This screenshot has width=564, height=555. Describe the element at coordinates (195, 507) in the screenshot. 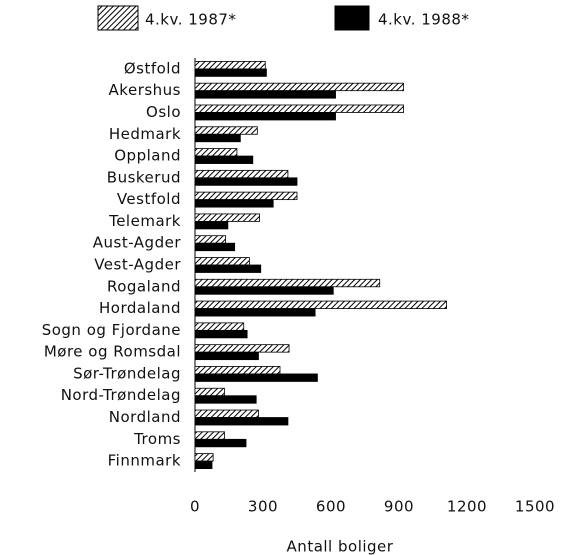

I see `x-tick-label: 0` at that location.